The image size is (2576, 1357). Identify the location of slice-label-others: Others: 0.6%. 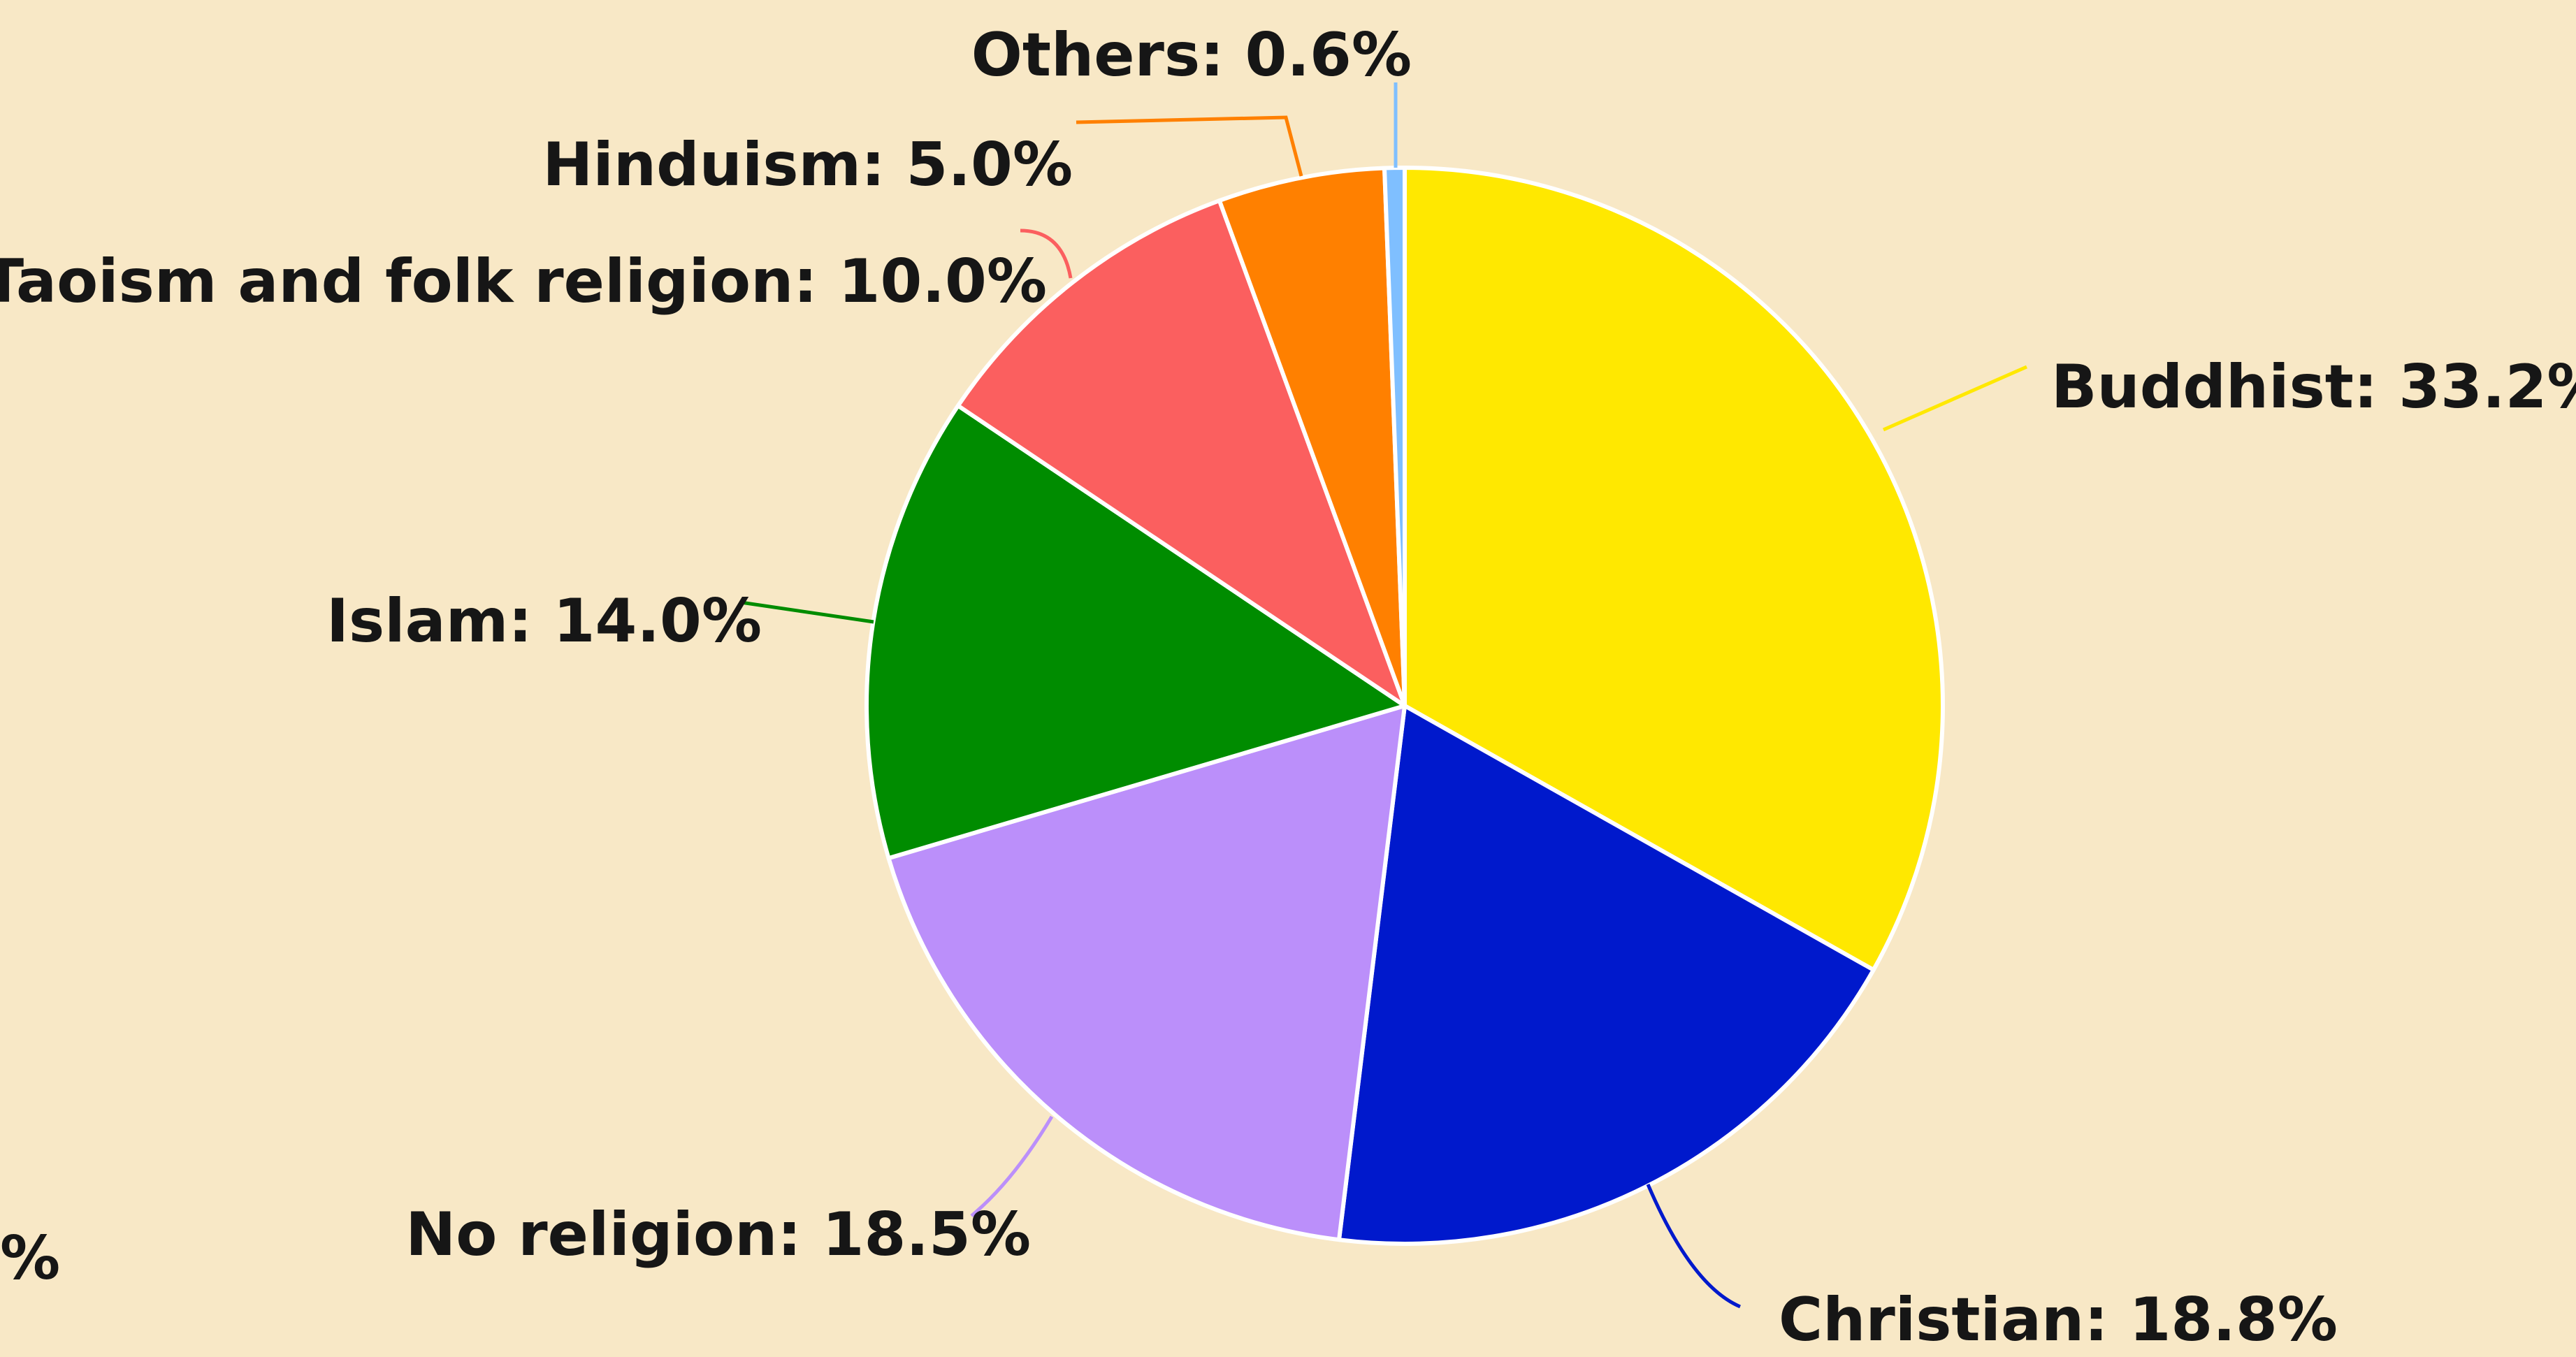
(1191, 55).